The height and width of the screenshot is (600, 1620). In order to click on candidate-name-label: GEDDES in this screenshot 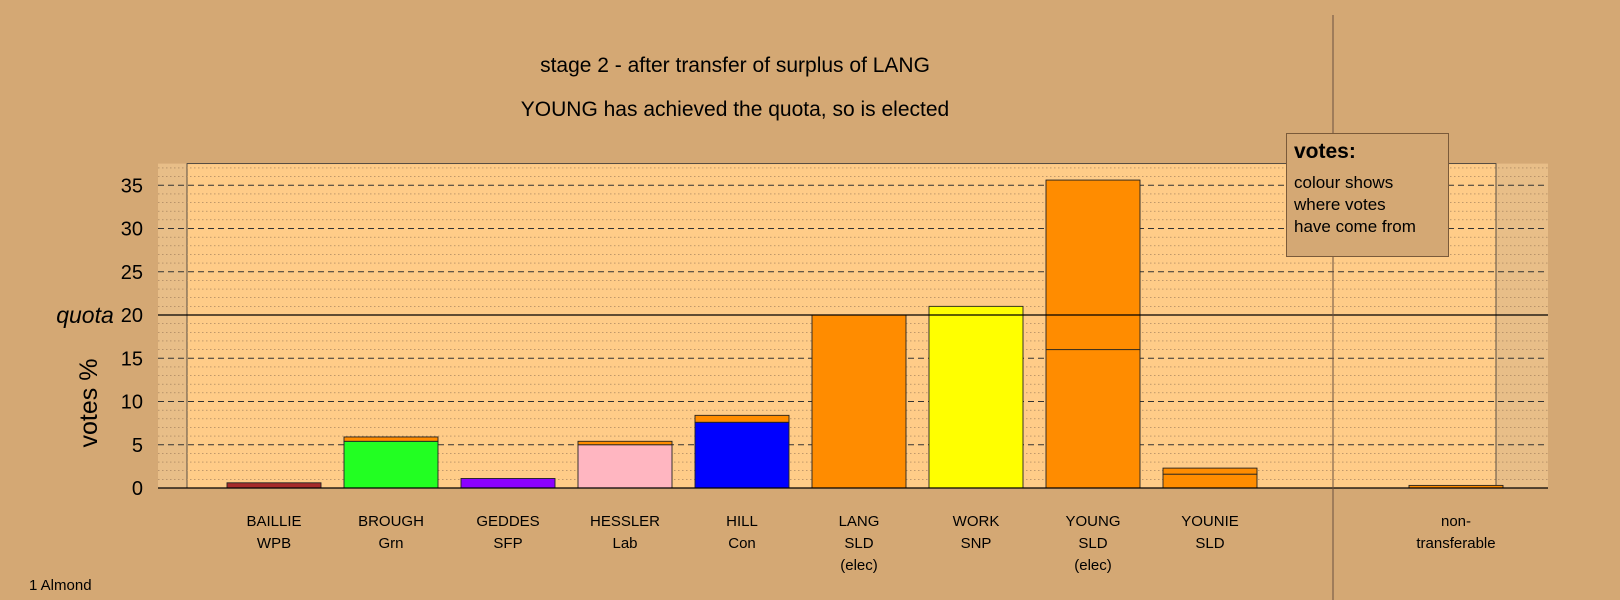, I will do `click(507, 521)`.